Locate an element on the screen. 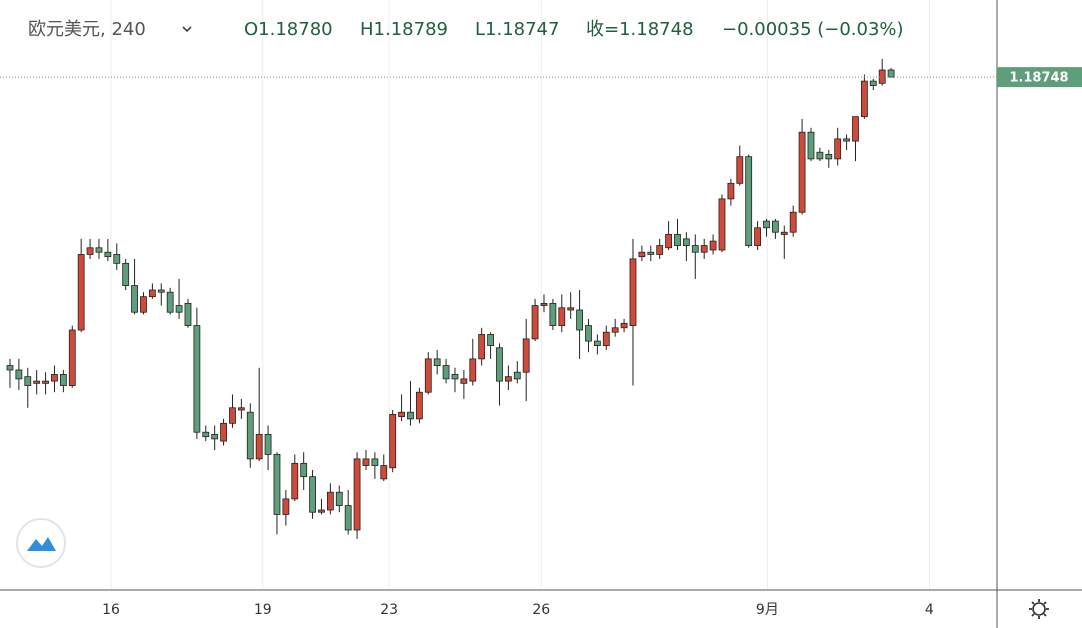 This screenshot has height=628, width=1082. logo-mark is located at coordinates (41, 544).